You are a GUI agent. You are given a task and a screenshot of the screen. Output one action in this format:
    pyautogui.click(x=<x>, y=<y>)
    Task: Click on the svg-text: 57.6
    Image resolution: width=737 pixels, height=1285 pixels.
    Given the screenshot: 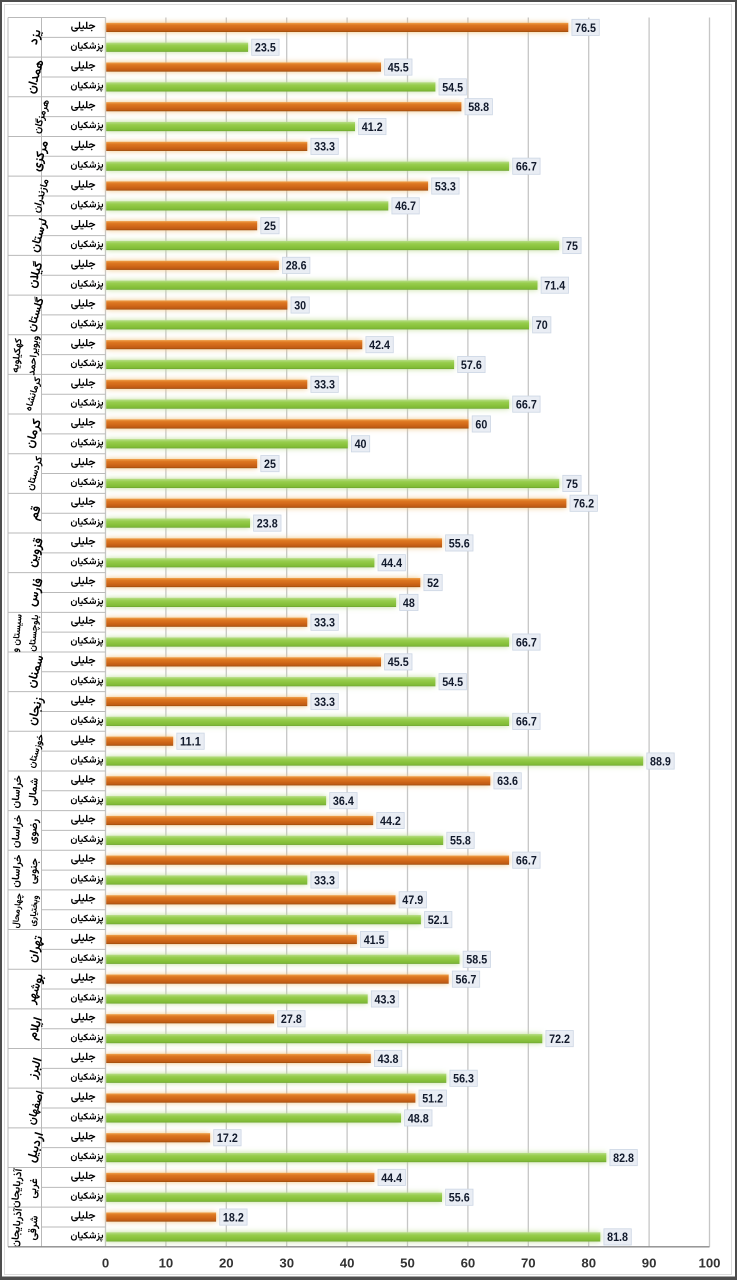 What is the action you would take?
    pyautogui.click(x=471, y=365)
    